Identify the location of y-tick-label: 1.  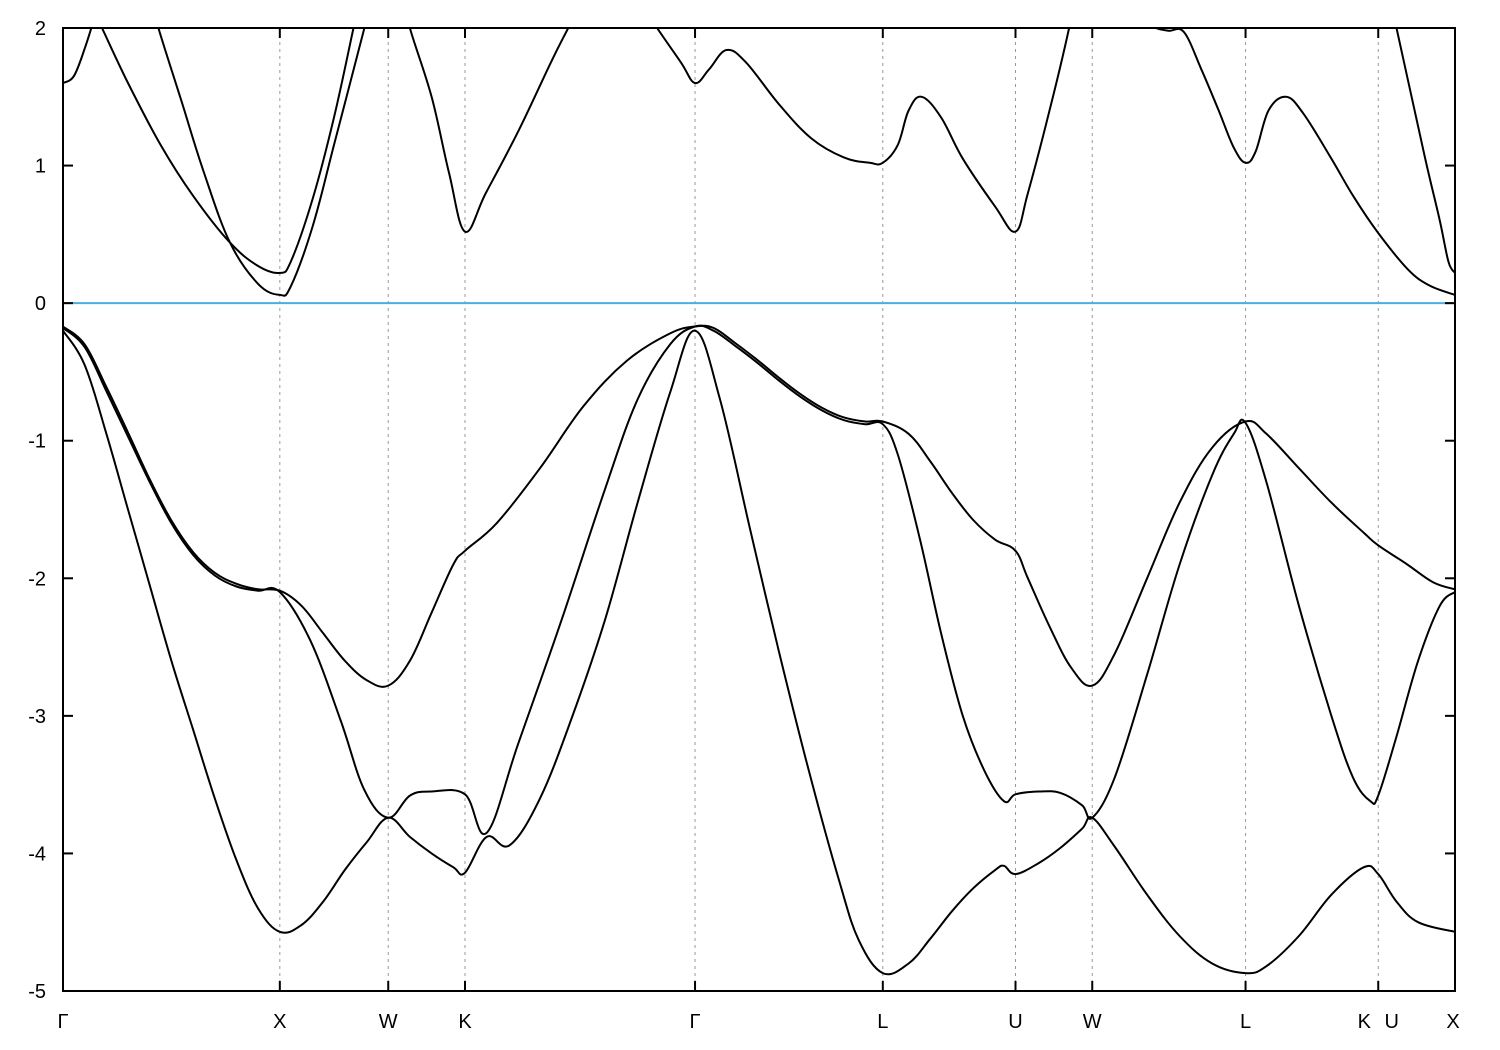
(40, 167).